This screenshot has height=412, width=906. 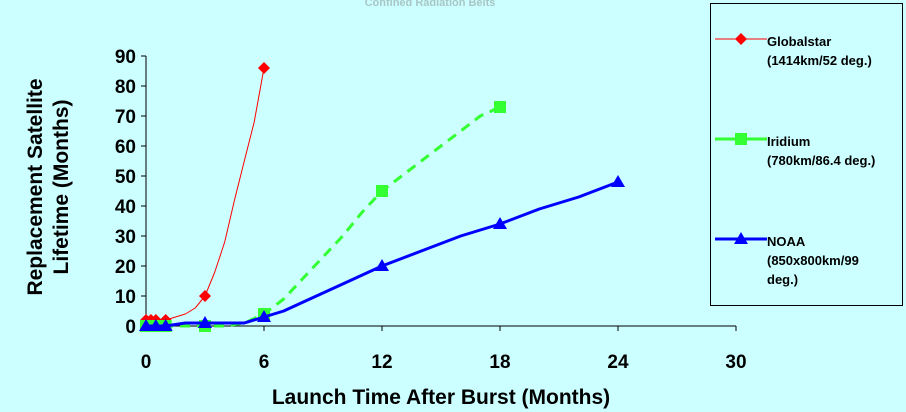 What do you see at coordinates (819, 51) in the screenshot?
I see `legend-label-globalstar: Globalstar (1414km/52 deg.)` at bounding box center [819, 51].